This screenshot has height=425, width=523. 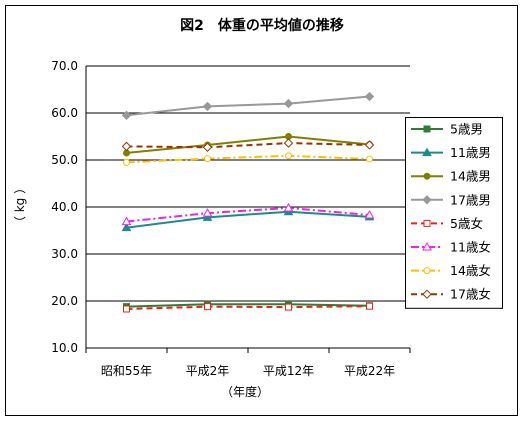 What do you see at coordinates (208, 371) in the screenshot?
I see `x-tick-label: 平成2年` at bounding box center [208, 371].